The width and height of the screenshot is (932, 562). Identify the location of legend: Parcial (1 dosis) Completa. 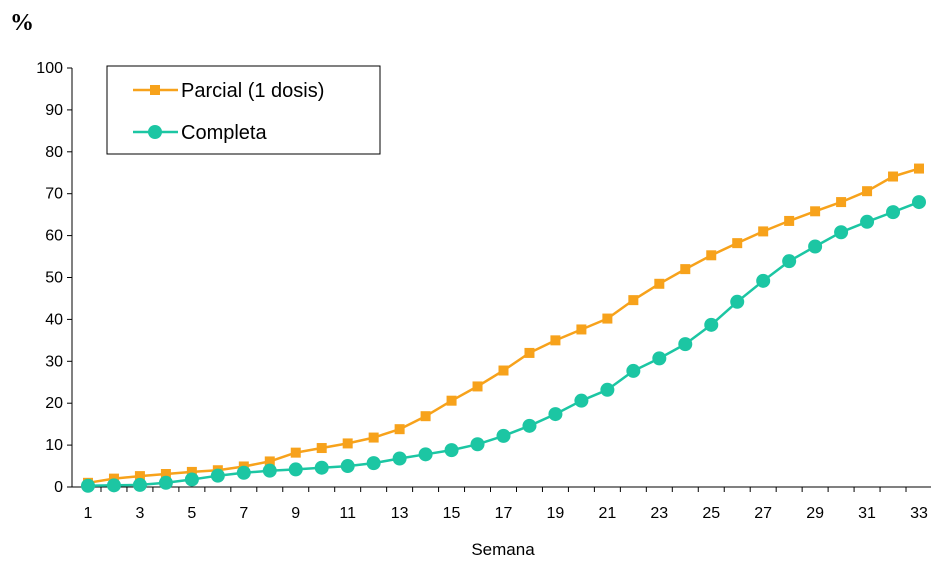
(243, 110).